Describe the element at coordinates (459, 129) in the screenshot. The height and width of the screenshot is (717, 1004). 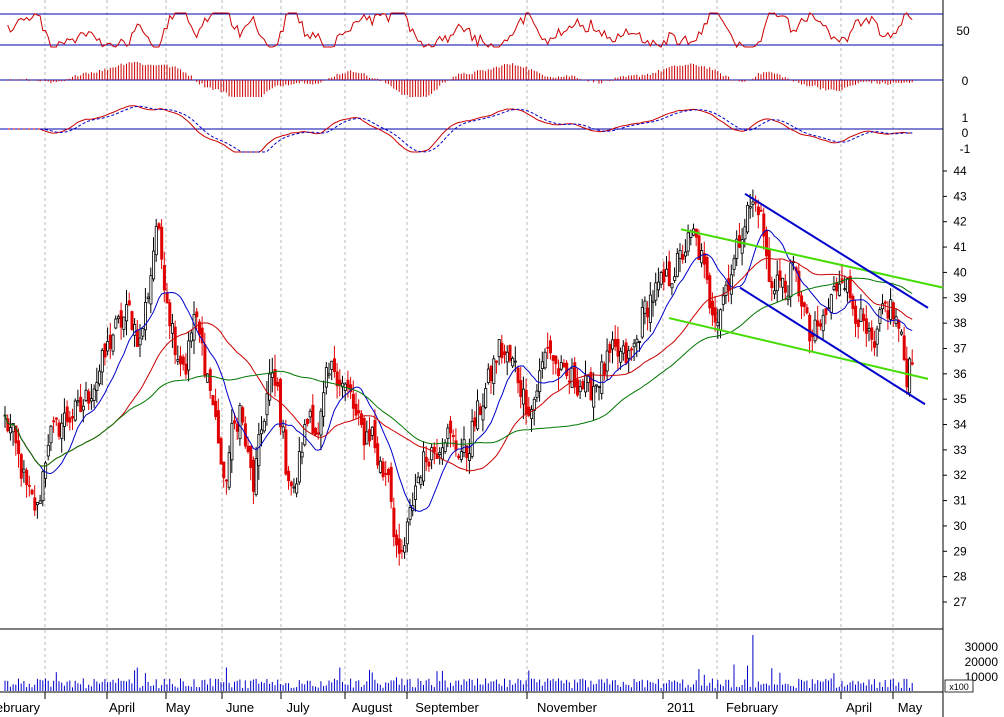
I see `signal-line` at that location.